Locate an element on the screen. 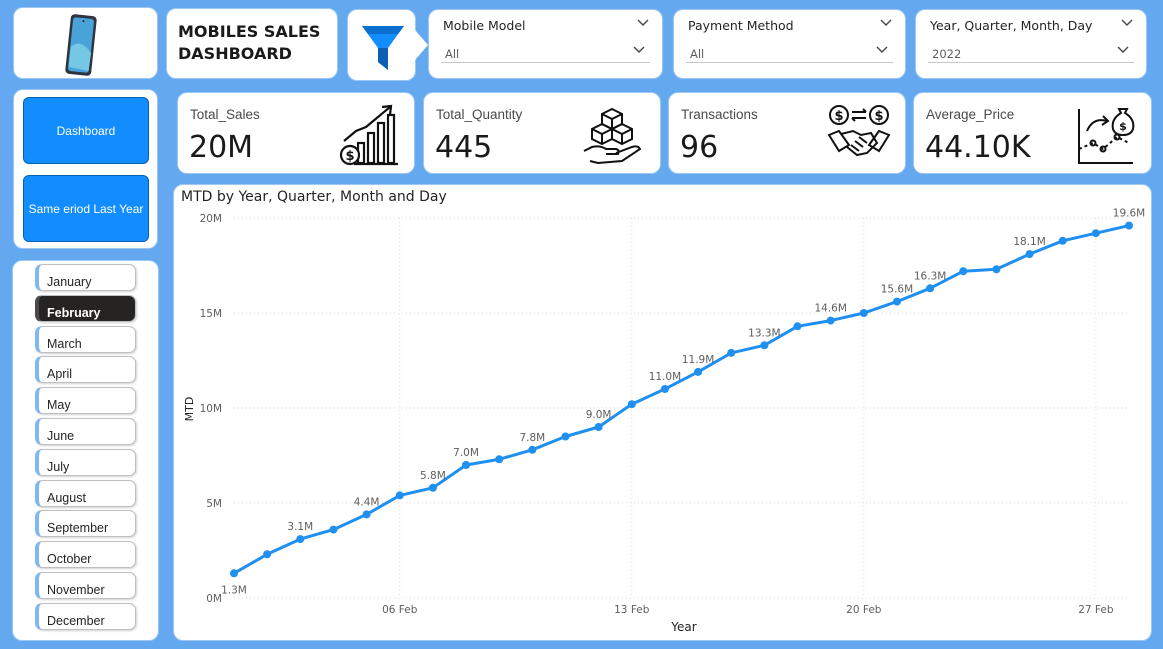  kpi-total-sales: Total_Sales 20M $ is located at coordinates (296, 133).